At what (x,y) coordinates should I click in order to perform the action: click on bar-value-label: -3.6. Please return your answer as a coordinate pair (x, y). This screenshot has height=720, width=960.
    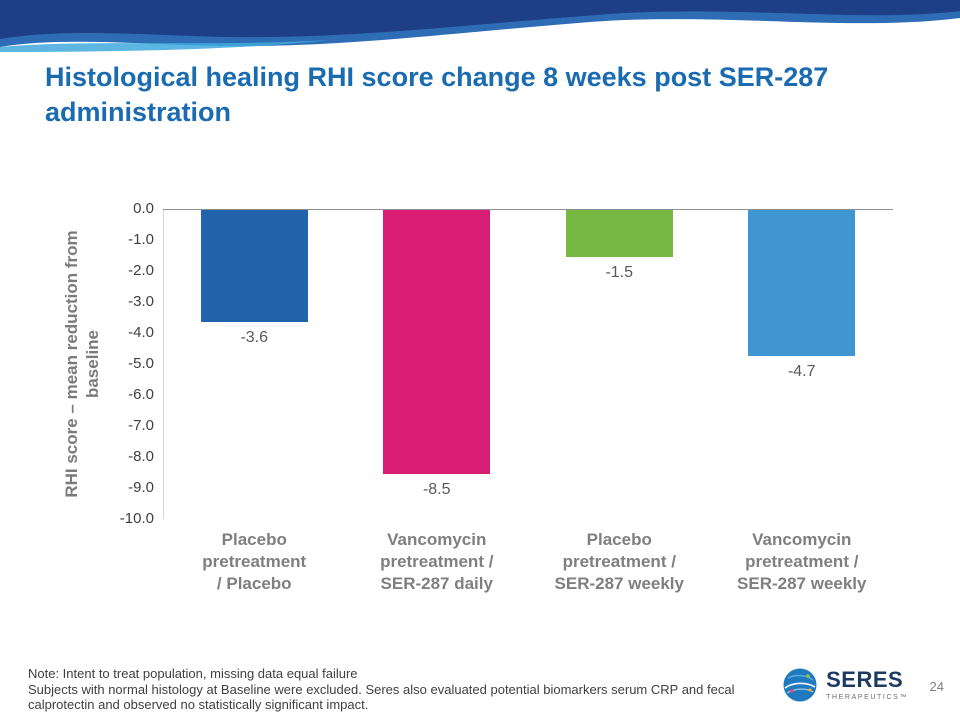
    Looking at the image, I should click on (254, 337).